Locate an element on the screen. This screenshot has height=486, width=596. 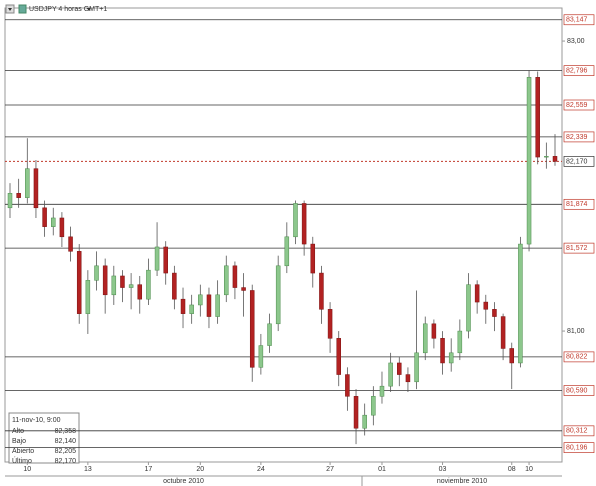
menu-arrow is located at coordinates (10, 9).